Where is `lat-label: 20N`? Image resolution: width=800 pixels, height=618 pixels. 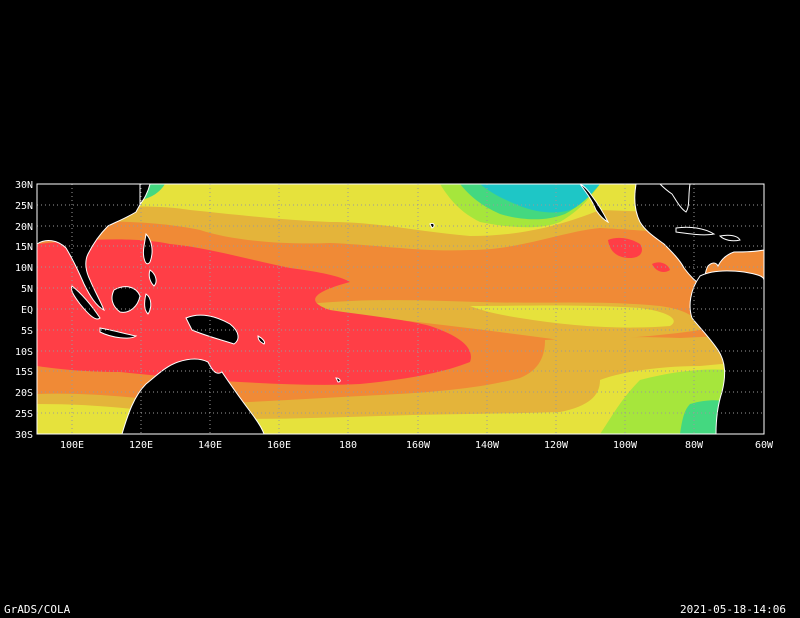
lat-label: 20N is located at coordinates (24, 227).